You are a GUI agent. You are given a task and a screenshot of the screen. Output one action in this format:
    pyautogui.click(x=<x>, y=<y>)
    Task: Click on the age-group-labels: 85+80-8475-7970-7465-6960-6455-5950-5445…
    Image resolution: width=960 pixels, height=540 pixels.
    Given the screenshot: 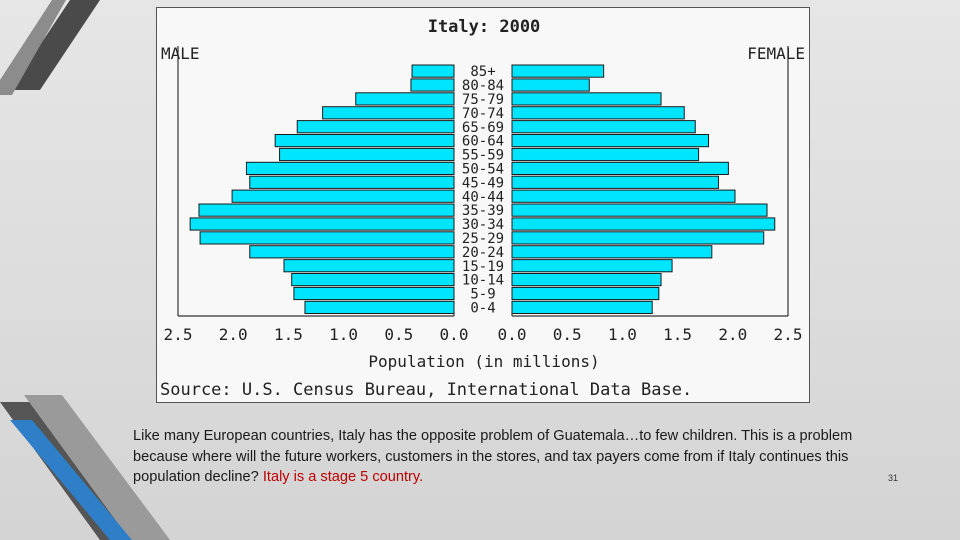 What is the action you would take?
    pyautogui.click(x=483, y=190)
    